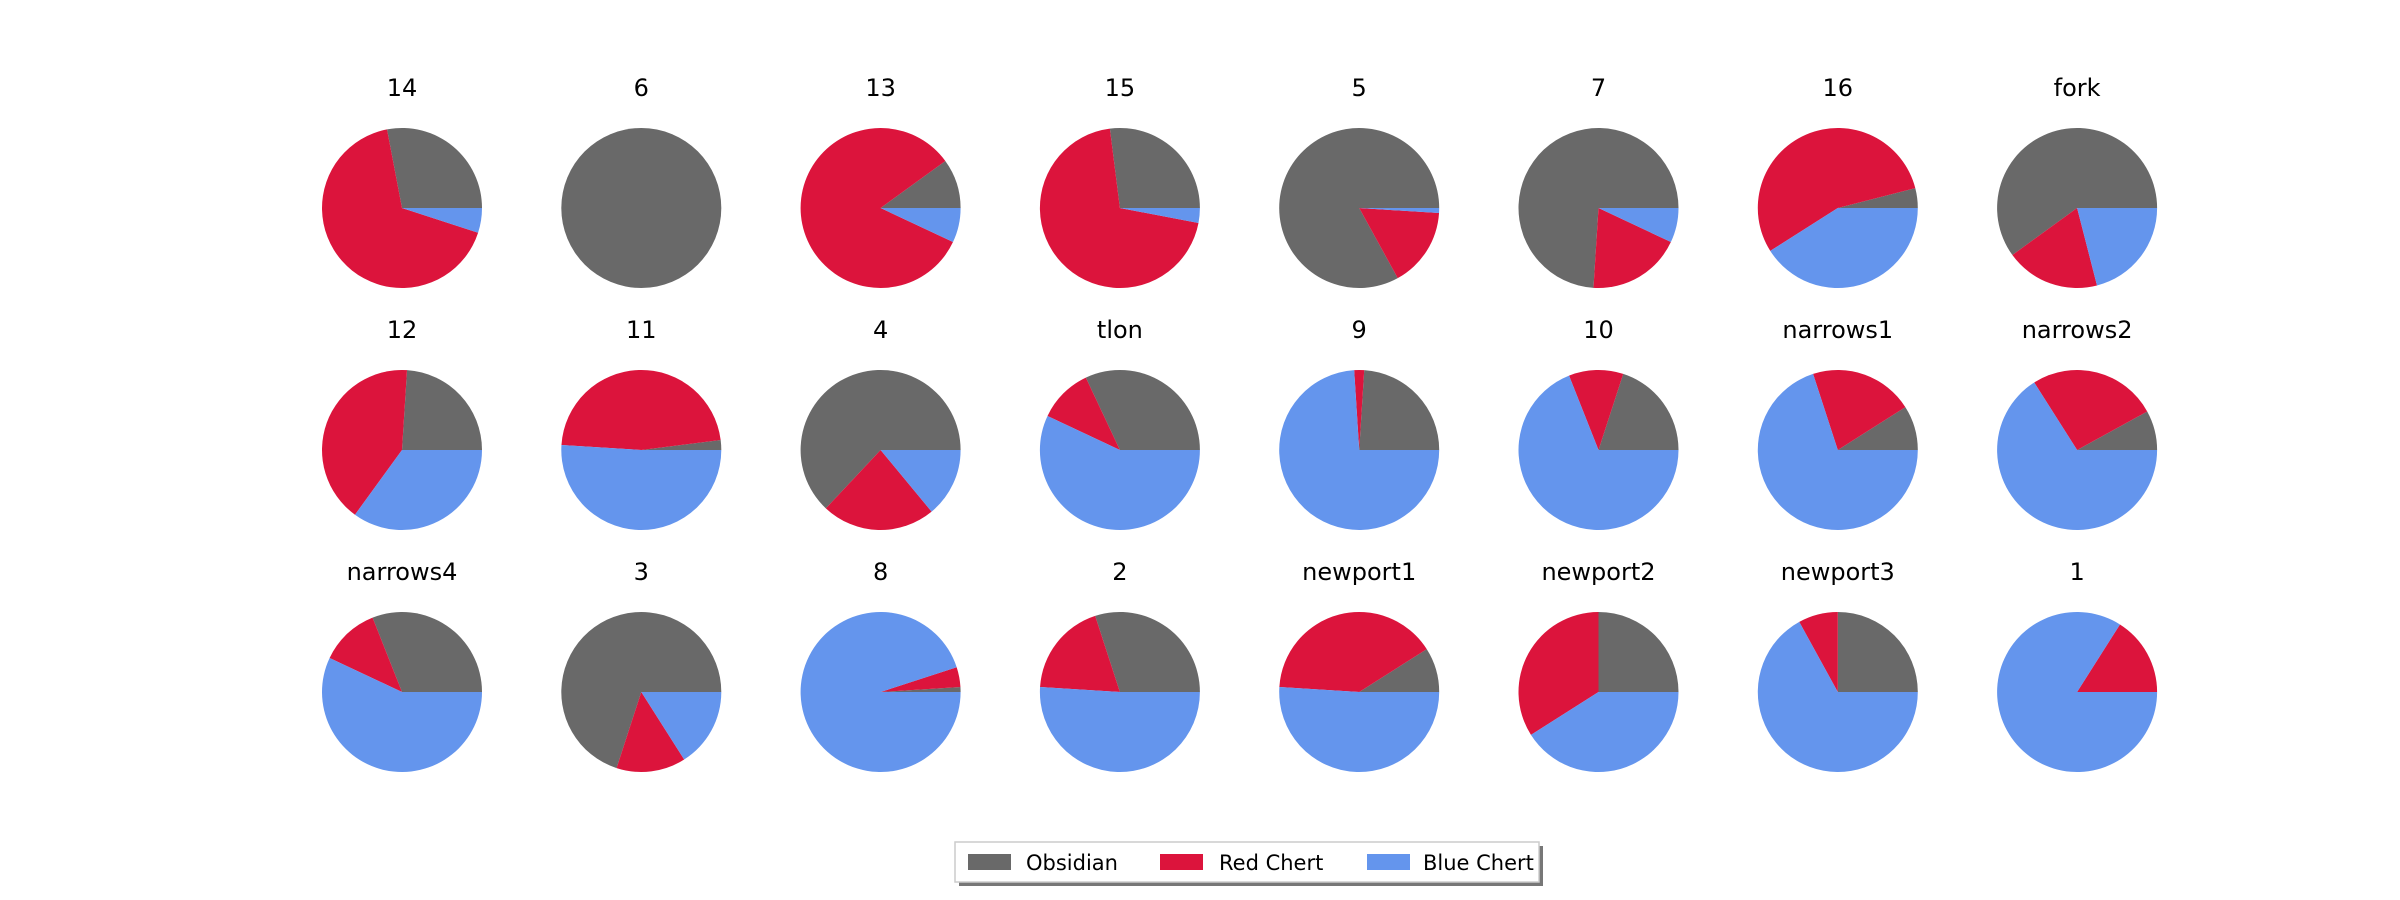 This screenshot has height=900, width=2400. I want to click on pie-6: 6, so click(641, 181).